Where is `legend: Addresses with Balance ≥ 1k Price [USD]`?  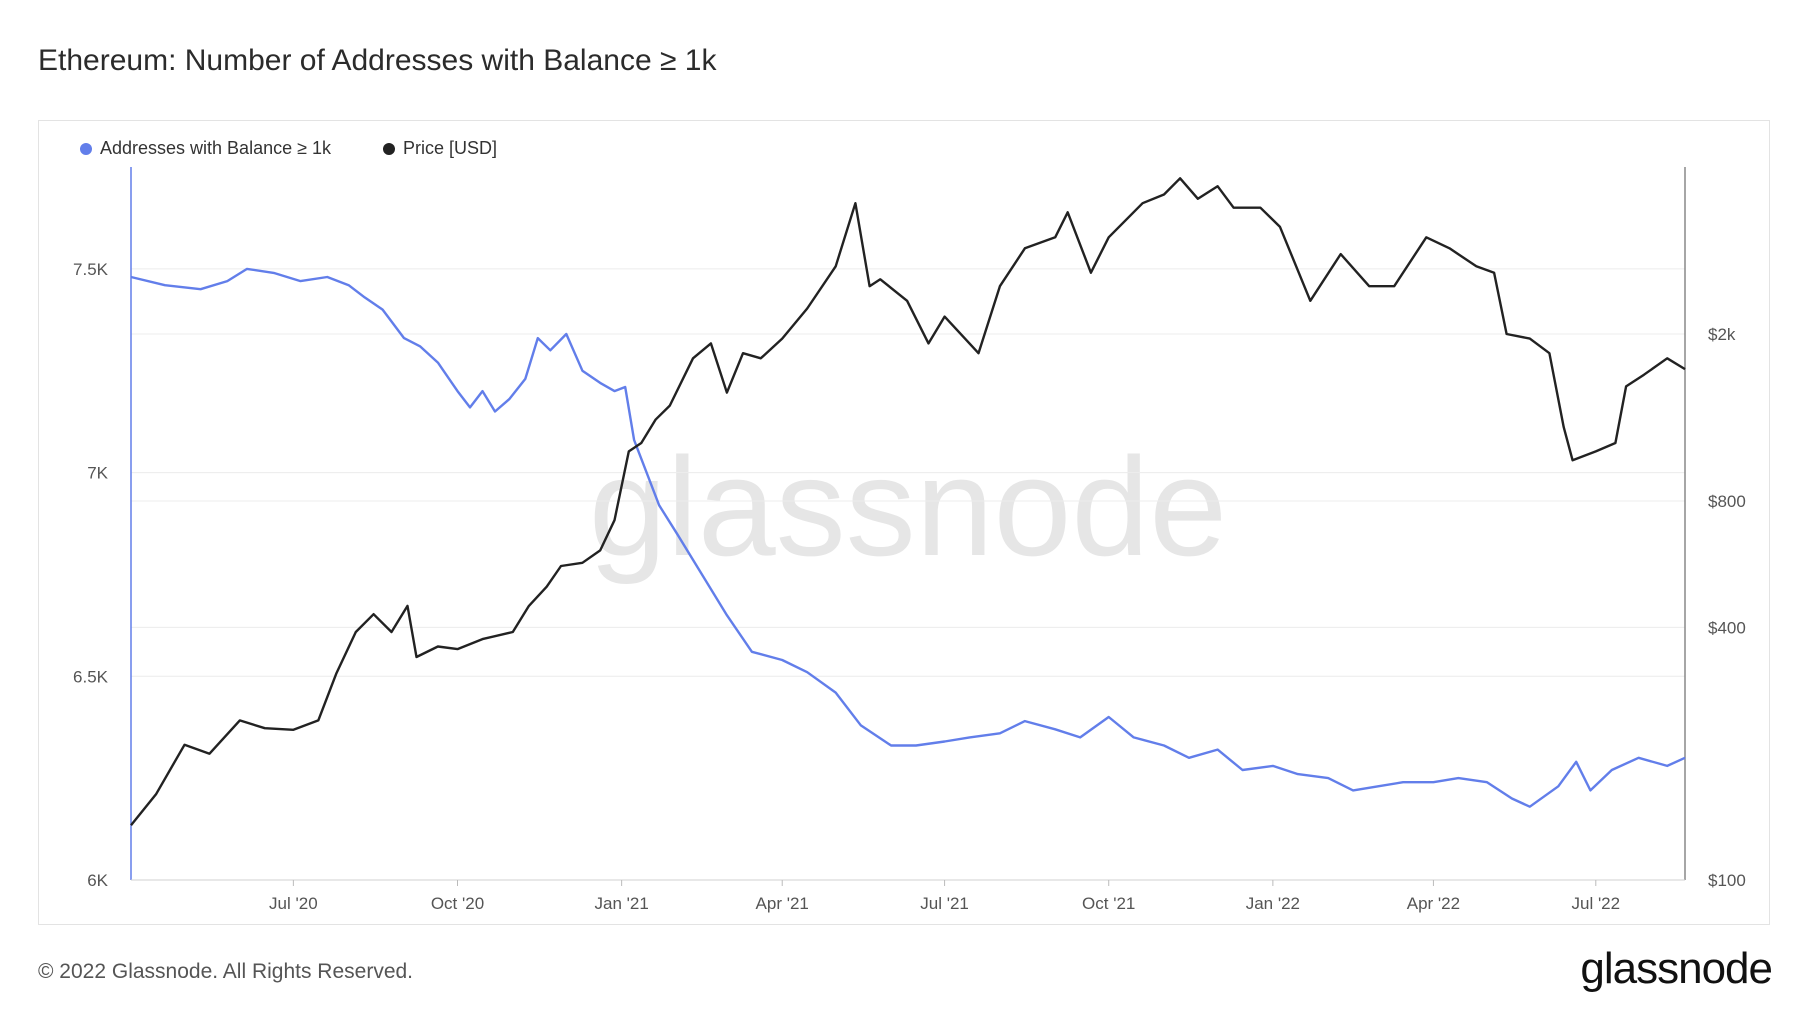 legend: Addresses with Balance ≥ 1k Price [USD] is located at coordinates (288, 148).